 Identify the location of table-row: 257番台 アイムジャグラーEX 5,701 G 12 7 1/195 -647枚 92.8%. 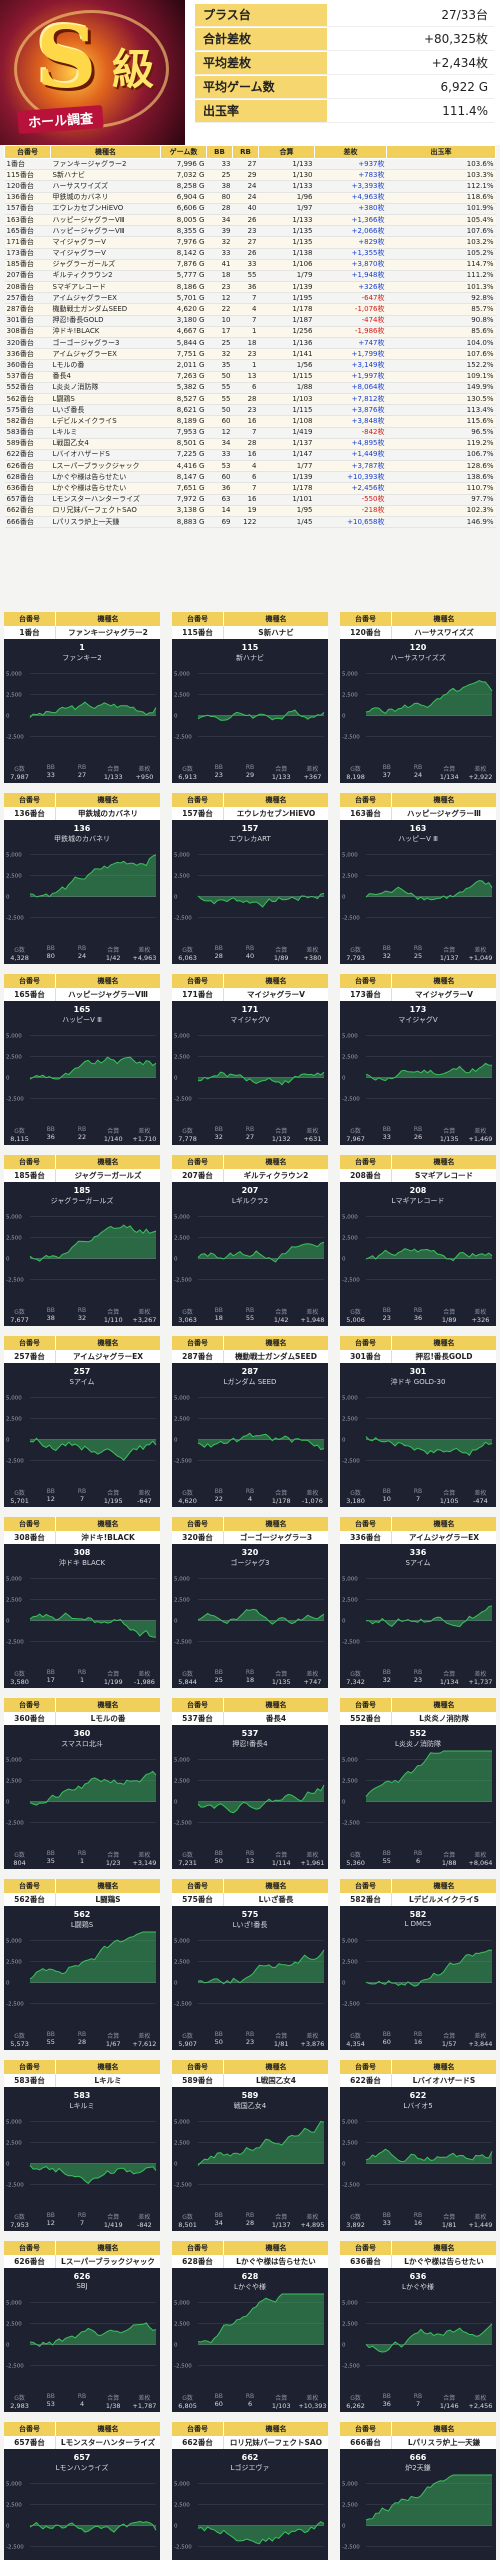
(250, 298).